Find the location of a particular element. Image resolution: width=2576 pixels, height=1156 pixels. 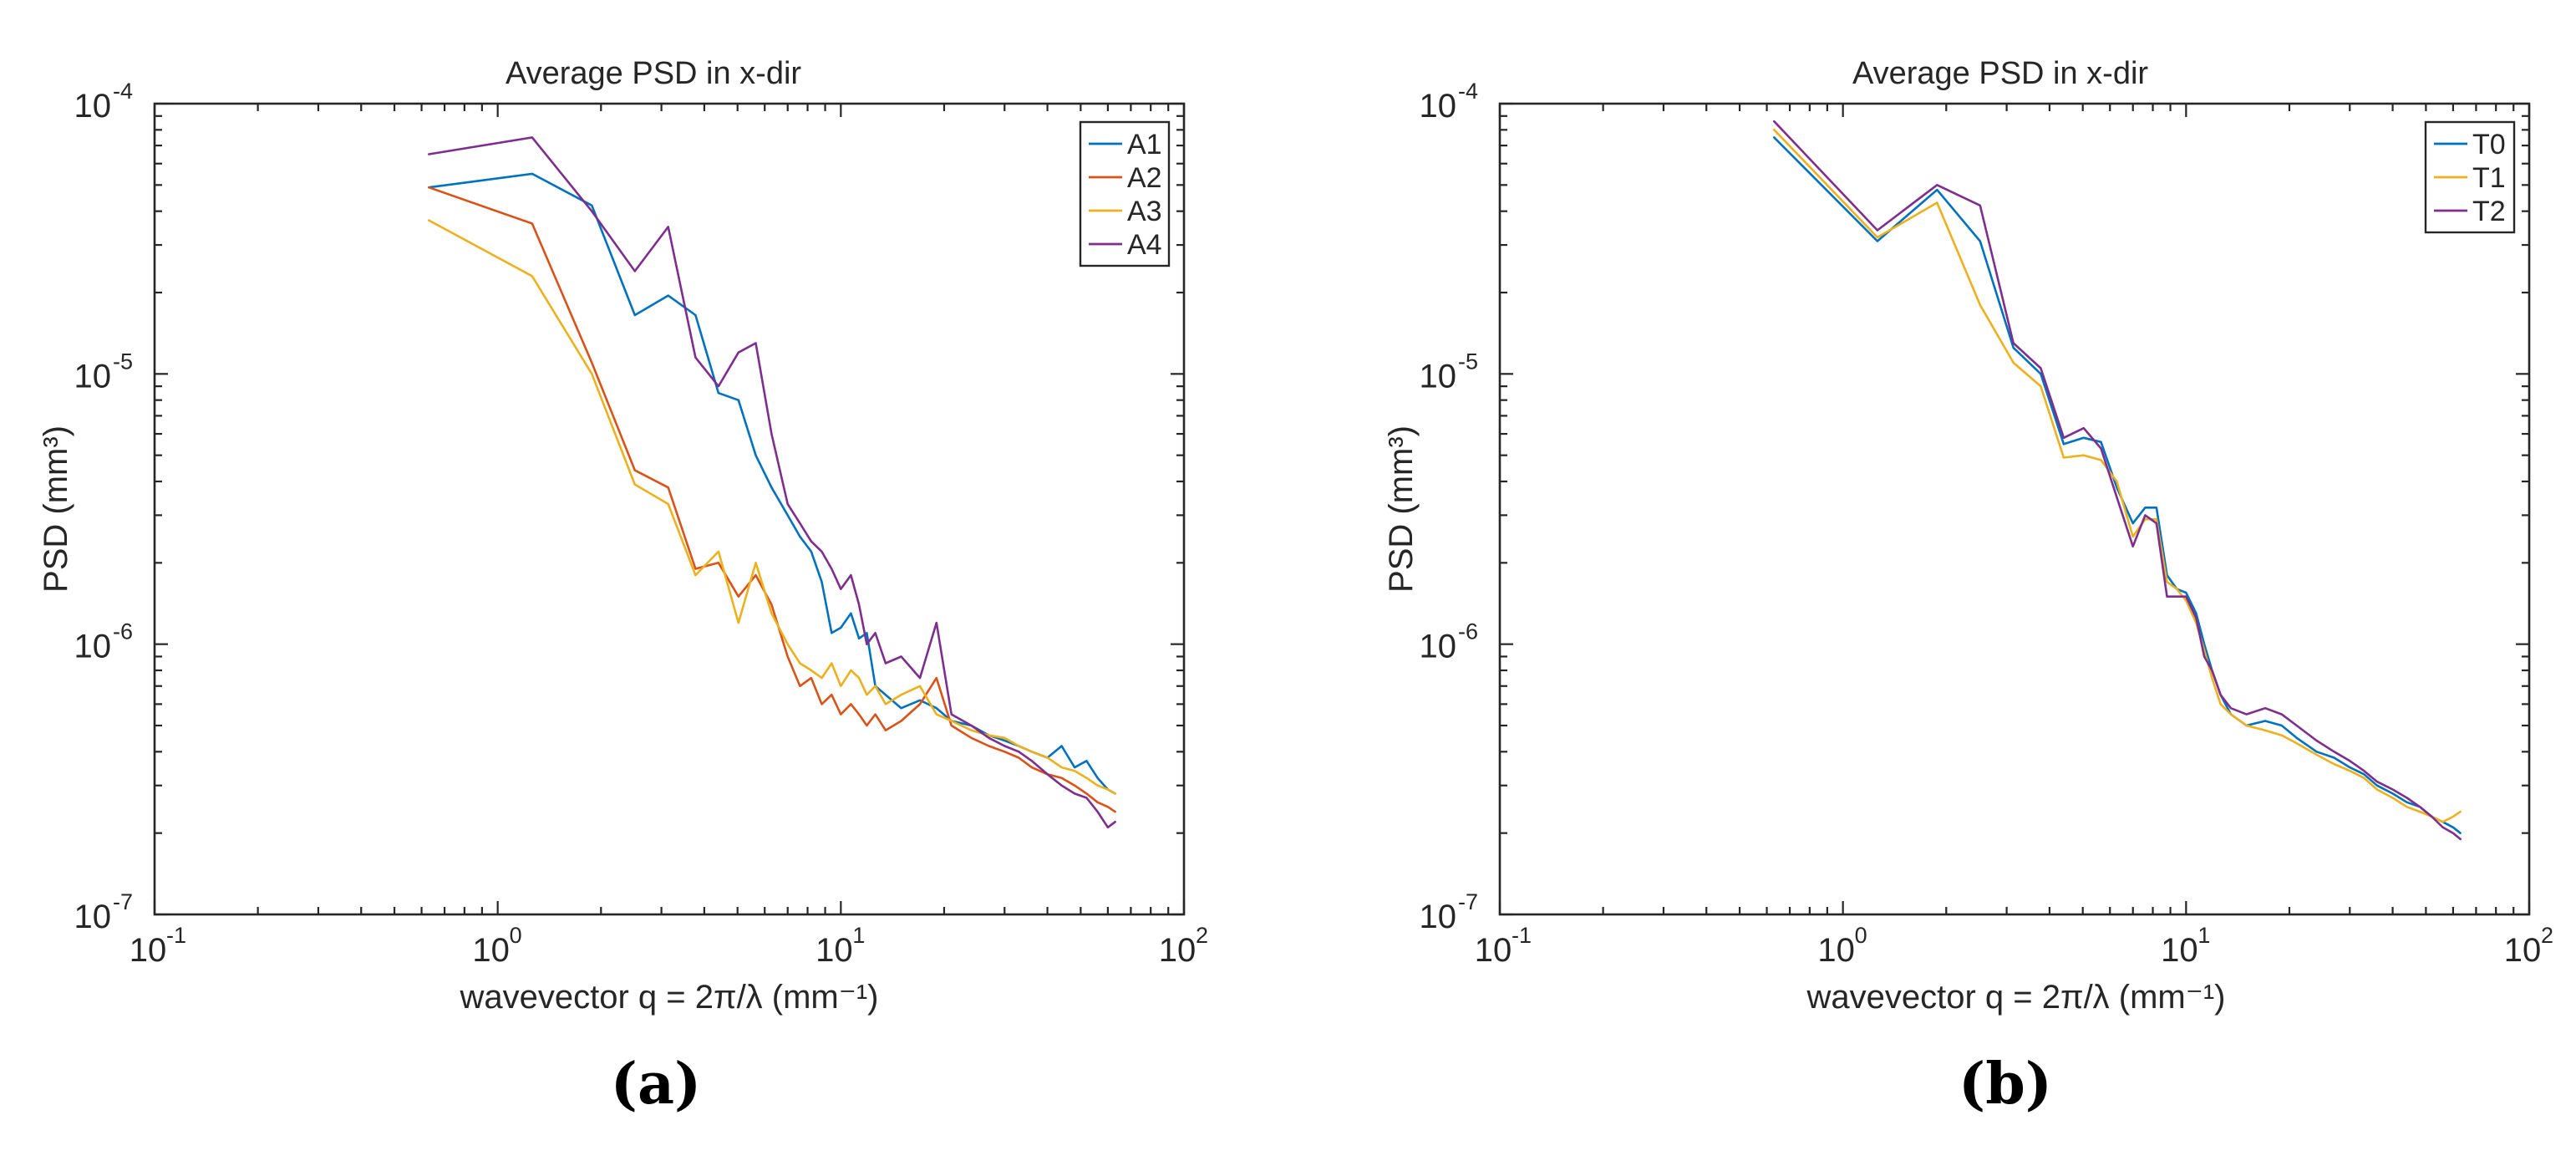

legend-label-t2: T2 is located at coordinates (2489, 211).